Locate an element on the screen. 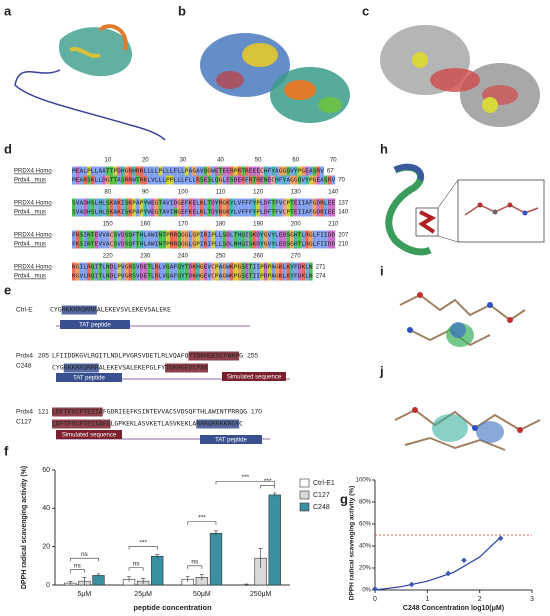  x-axis-title: peptide concentration is located at coordinates (172, 607).